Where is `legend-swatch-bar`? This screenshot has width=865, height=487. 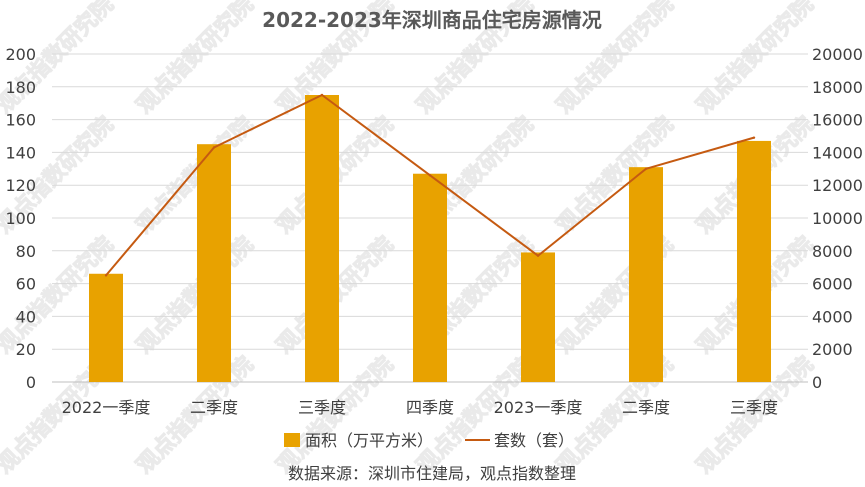
legend-swatch-bar is located at coordinates (292, 440).